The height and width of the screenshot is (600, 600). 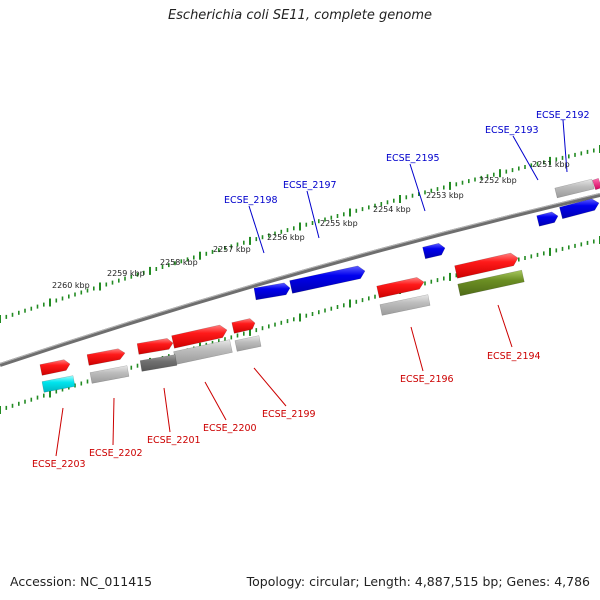 What do you see at coordinates (551, 164) in the screenshot?
I see `scale-label-2251: 2251 kbp` at bounding box center [551, 164].